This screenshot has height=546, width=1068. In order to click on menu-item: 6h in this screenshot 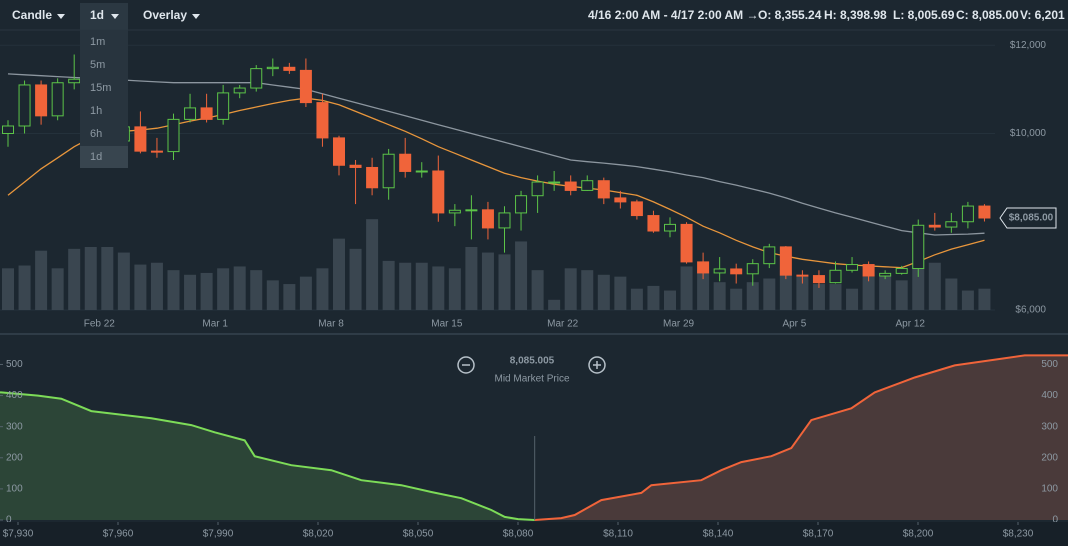, I will do `click(96, 134)`.